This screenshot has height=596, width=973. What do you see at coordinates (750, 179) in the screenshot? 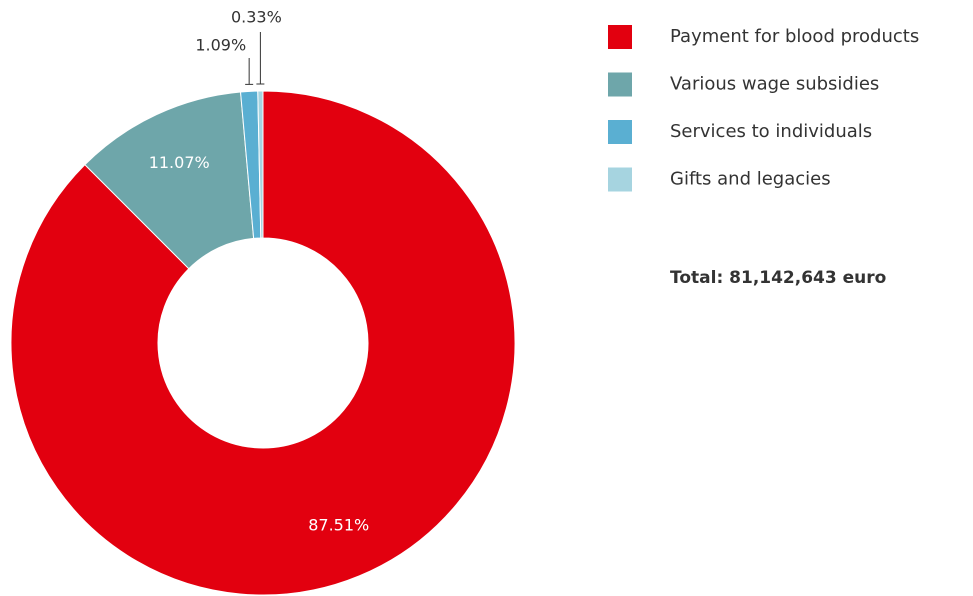
I see `legend-label: Gifts and legacies` at bounding box center [750, 179].